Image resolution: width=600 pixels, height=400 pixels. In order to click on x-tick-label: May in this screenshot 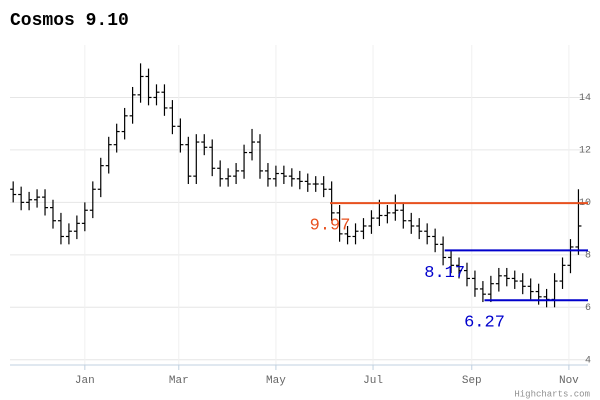, I will do `click(276, 381)`.